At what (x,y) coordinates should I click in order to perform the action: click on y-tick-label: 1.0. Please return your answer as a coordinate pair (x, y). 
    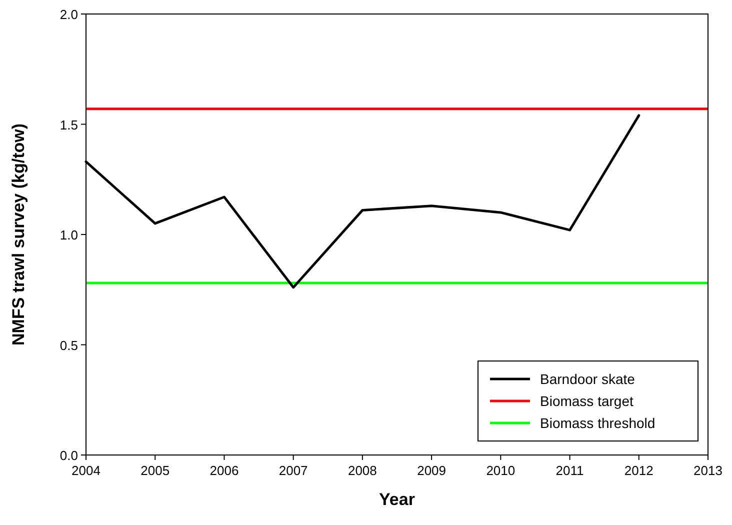
    Looking at the image, I should click on (69, 235).